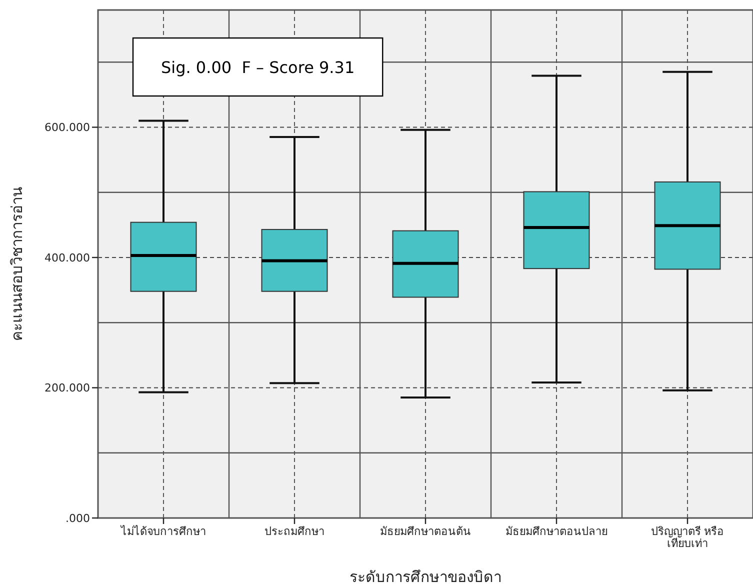 The image size is (753, 588). What do you see at coordinates (163, 531) in the screenshot?
I see `x-tick-label: ไม่ได้จบการศึกษา` at bounding box center [163, 531].